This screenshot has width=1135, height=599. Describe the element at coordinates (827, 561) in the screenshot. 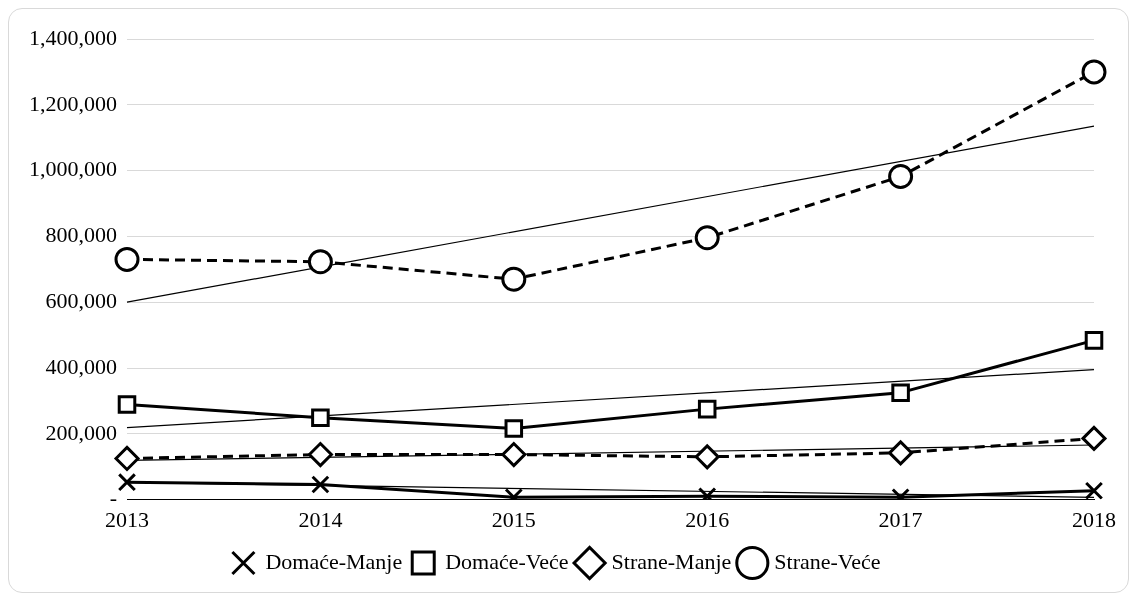

I see `legend-label: Strane-Veće` at that location.